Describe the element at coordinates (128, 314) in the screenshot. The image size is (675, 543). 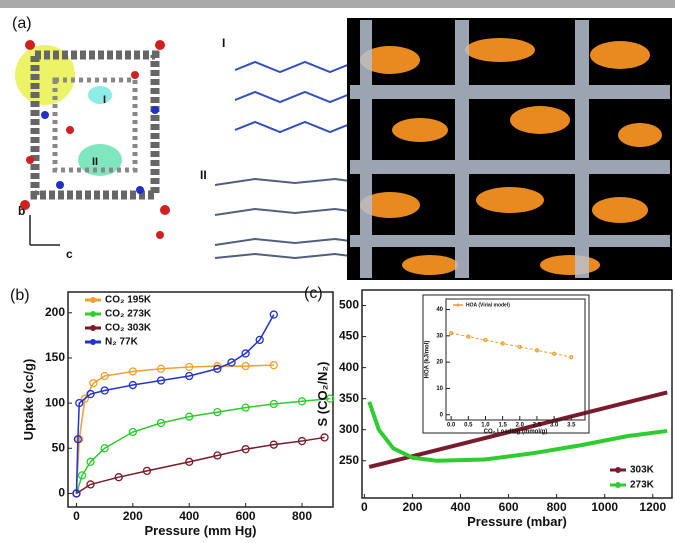
I see `legend-label: CO₂ 273K` at that location.